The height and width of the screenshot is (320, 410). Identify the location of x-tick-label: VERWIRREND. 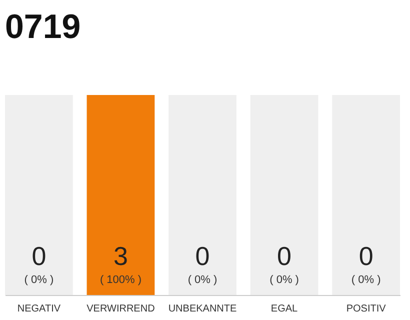
(120, 309).